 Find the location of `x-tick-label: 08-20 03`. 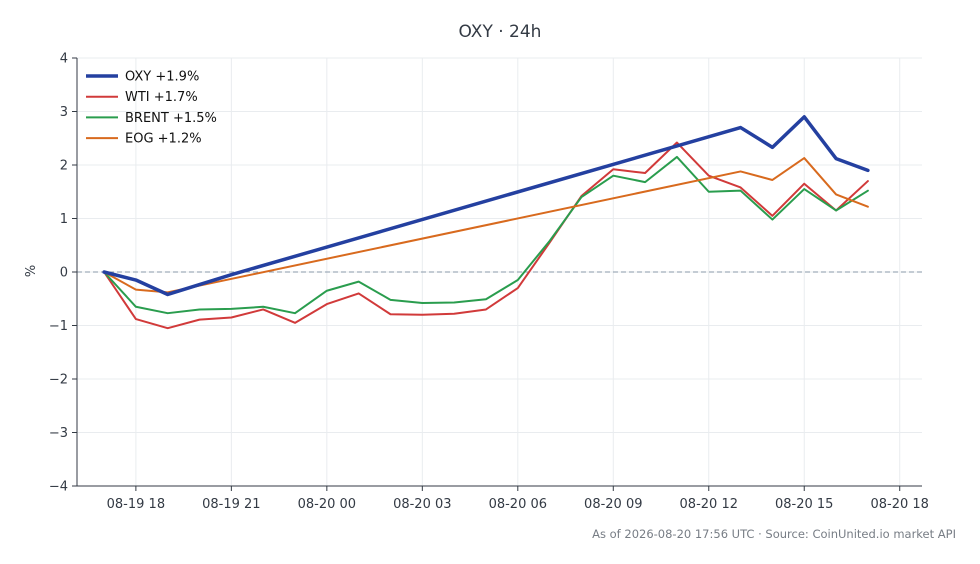

x-tick-label: 08-20 03 is located at coordinates (422, 504).